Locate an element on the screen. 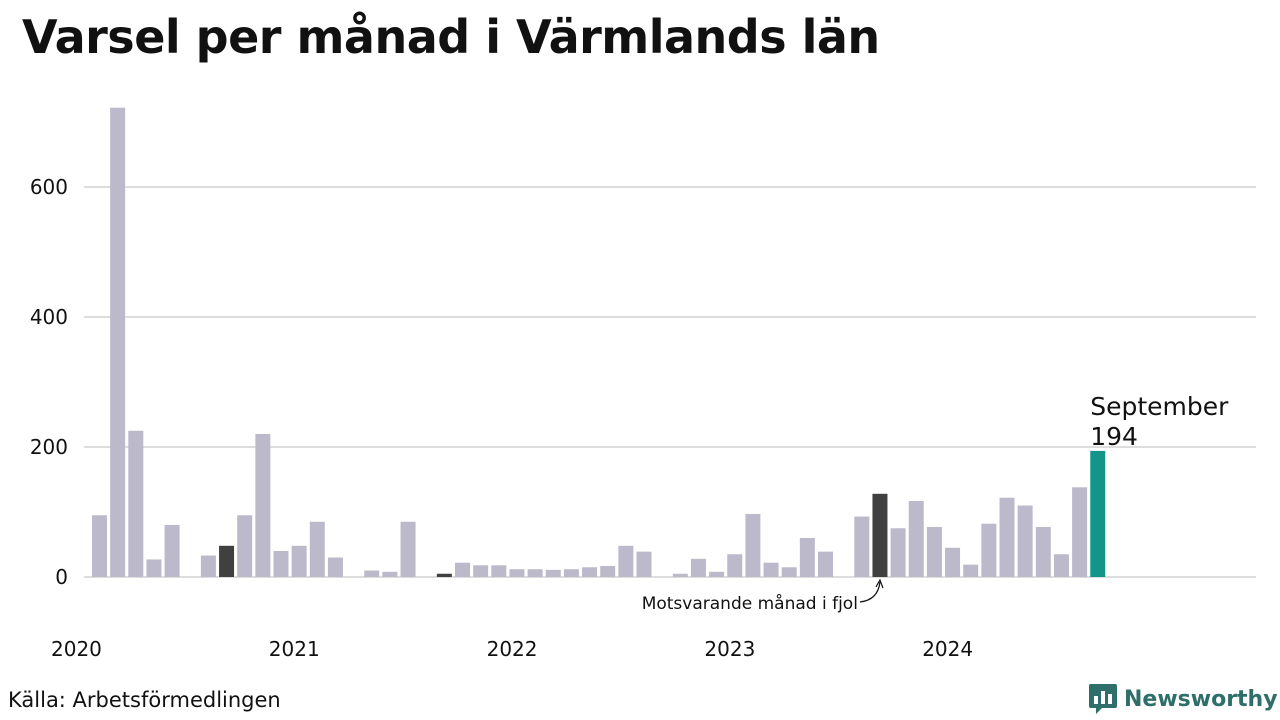  x-axis-year-labels: 2020 2021 2022 2023 2024 is located at coordinates (512, 649).